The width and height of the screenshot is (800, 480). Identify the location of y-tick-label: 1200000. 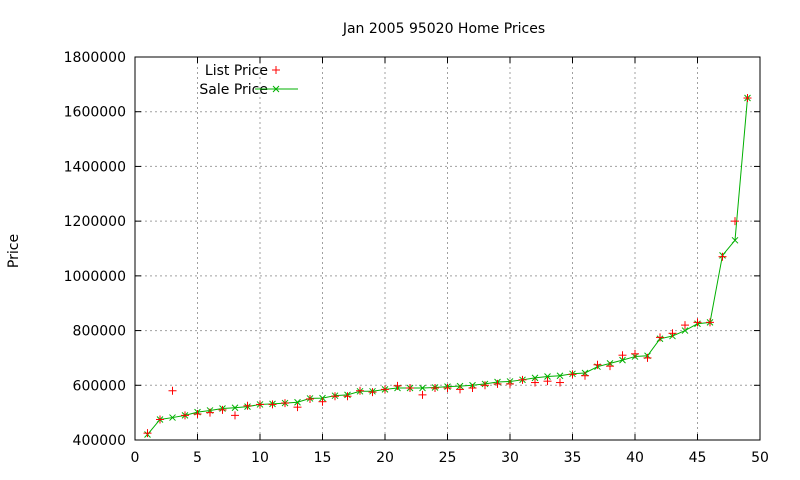
(95, 222).